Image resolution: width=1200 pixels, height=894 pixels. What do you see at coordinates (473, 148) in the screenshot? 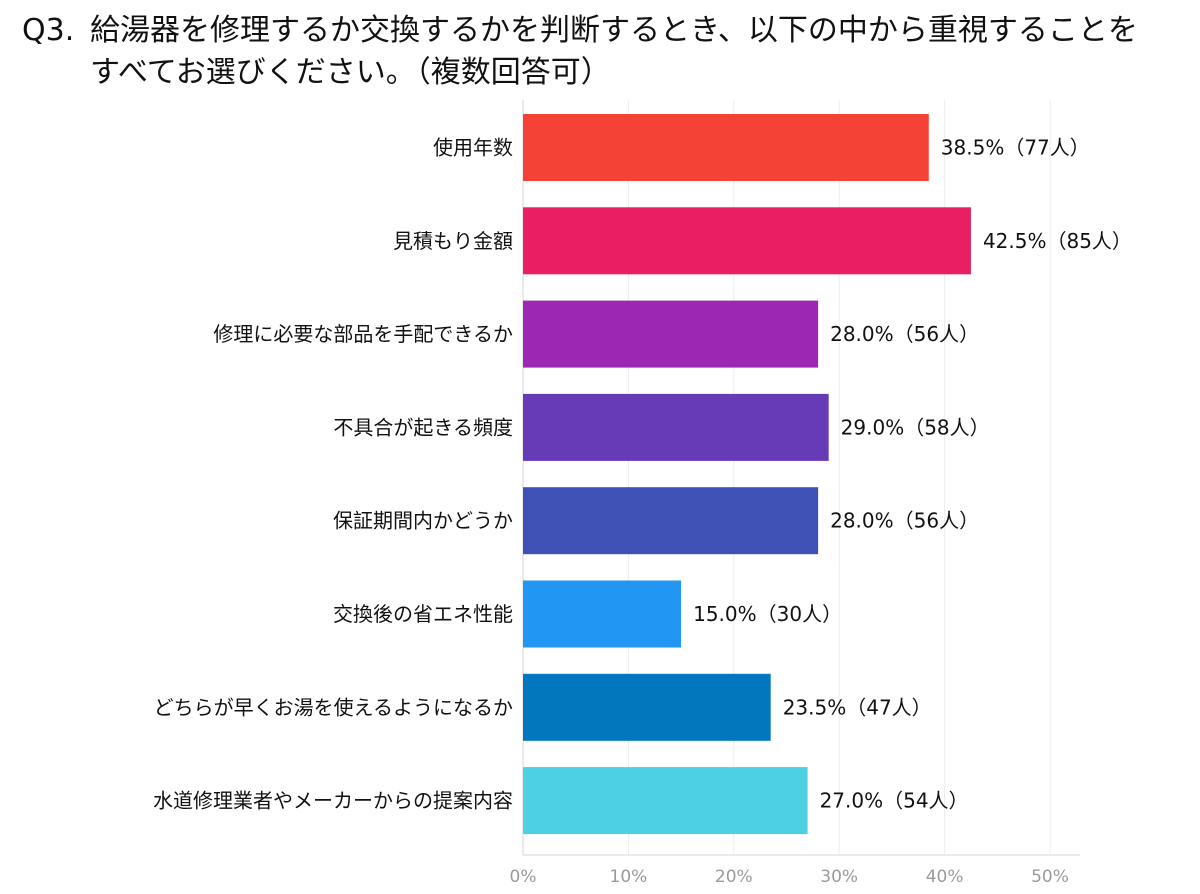
I see `category-label: 使用年数` at bounding box center [473, 148].